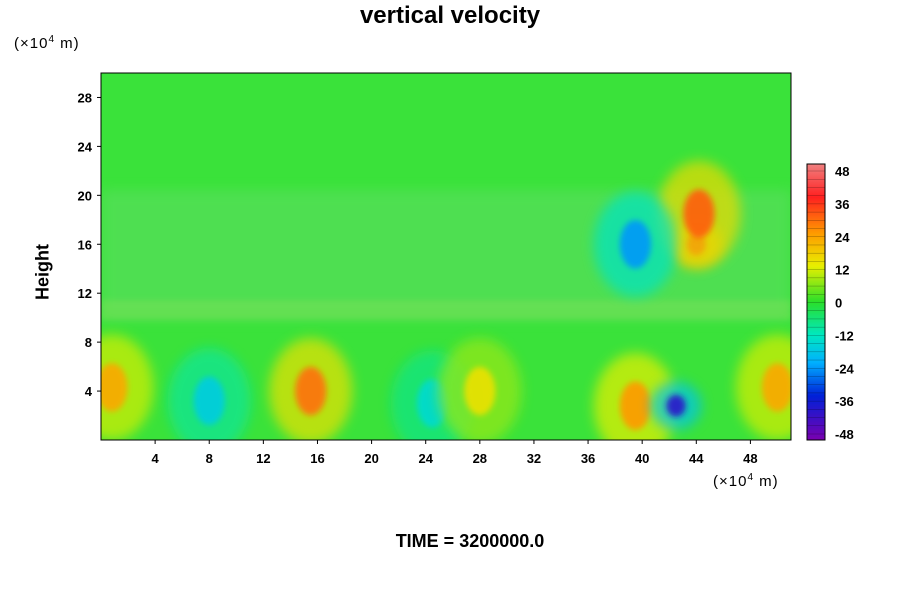 Image resolution: width=900 pixels, height=600 pixels. Describe the element at coordinates (588, 458) in the screenshot. I see `x-tick-label: 36` at that location.